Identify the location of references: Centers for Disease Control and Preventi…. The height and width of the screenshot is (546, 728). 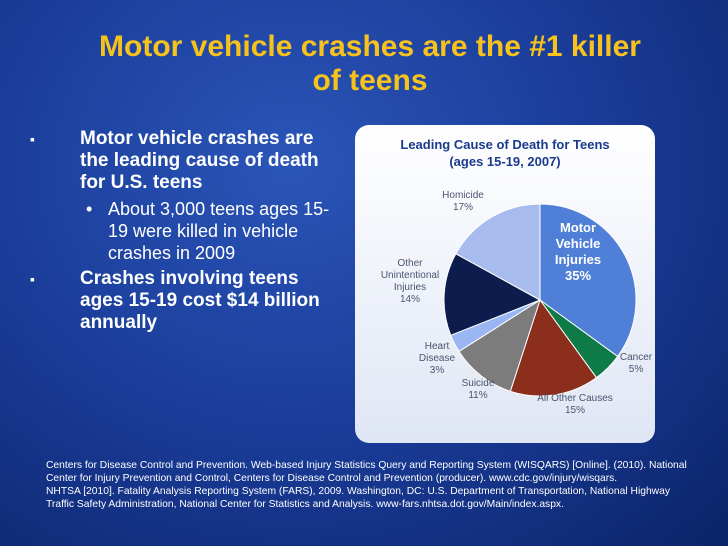
(371, 485).